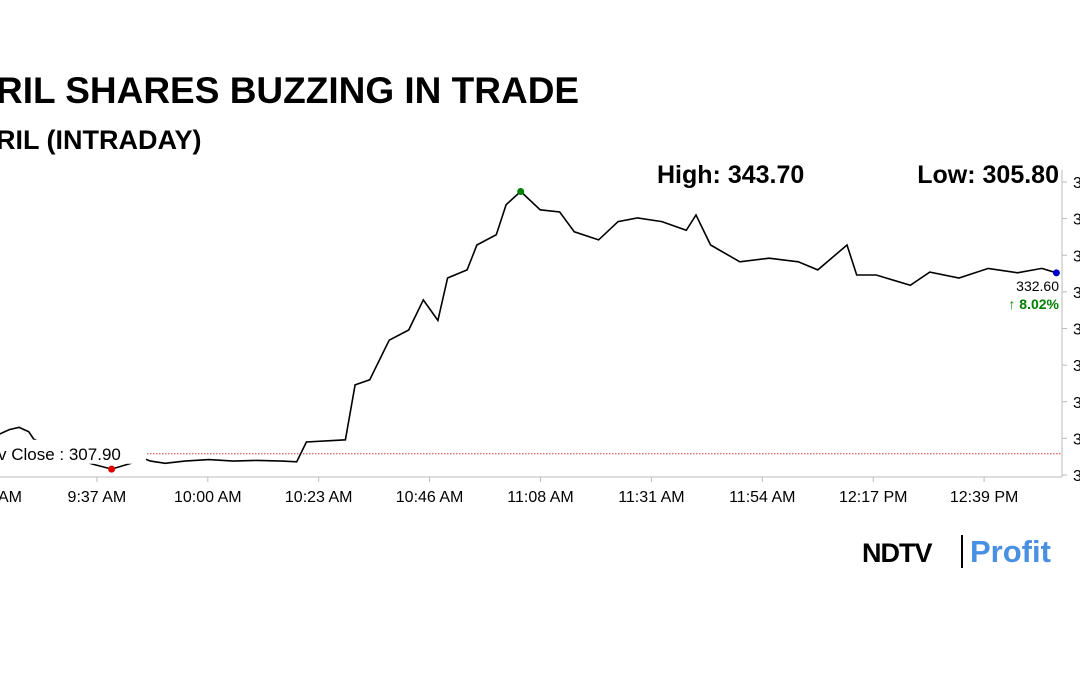  Describe the element at coordinates (521, 192) in the screenshot. I see `high-dot` at that location.